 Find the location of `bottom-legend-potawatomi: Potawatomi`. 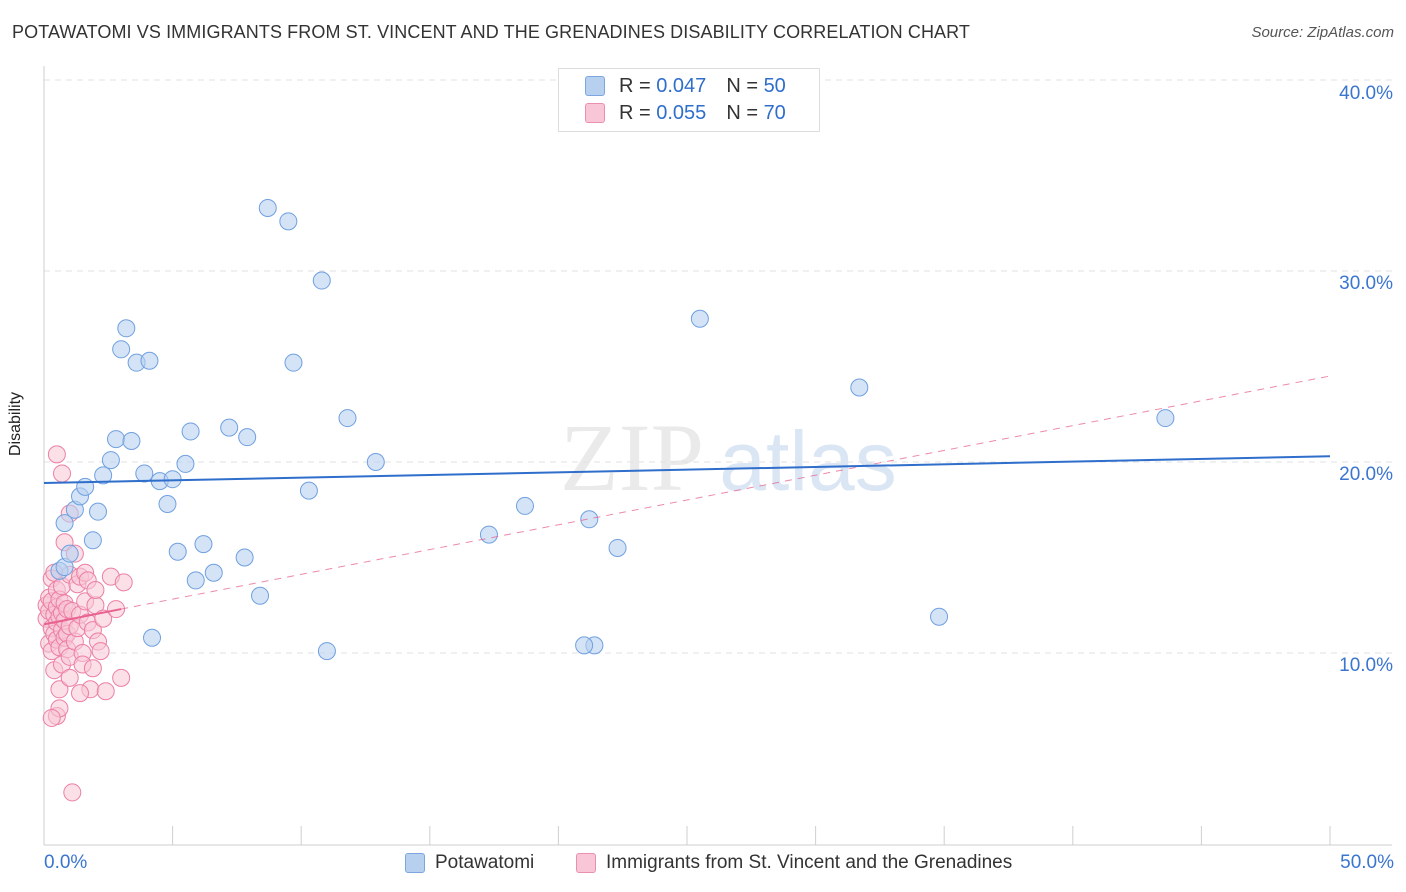

bottom-legend-potawatomi: Potawatomi is located at coordinates (469, 863).